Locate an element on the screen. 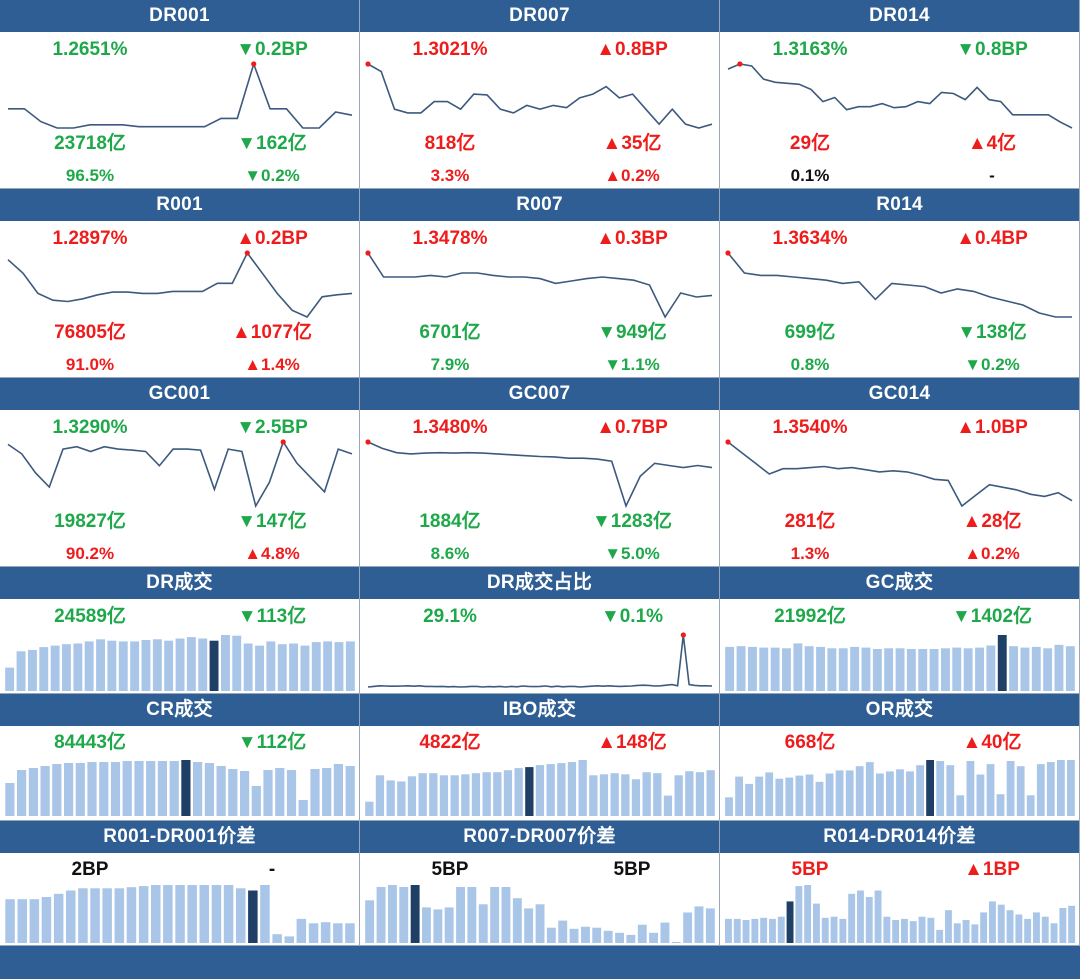 The image size is (1080, 979). volume-panel-1: DR成交占比 29.1% ▼0.1% is located at coordinates (540, 630).